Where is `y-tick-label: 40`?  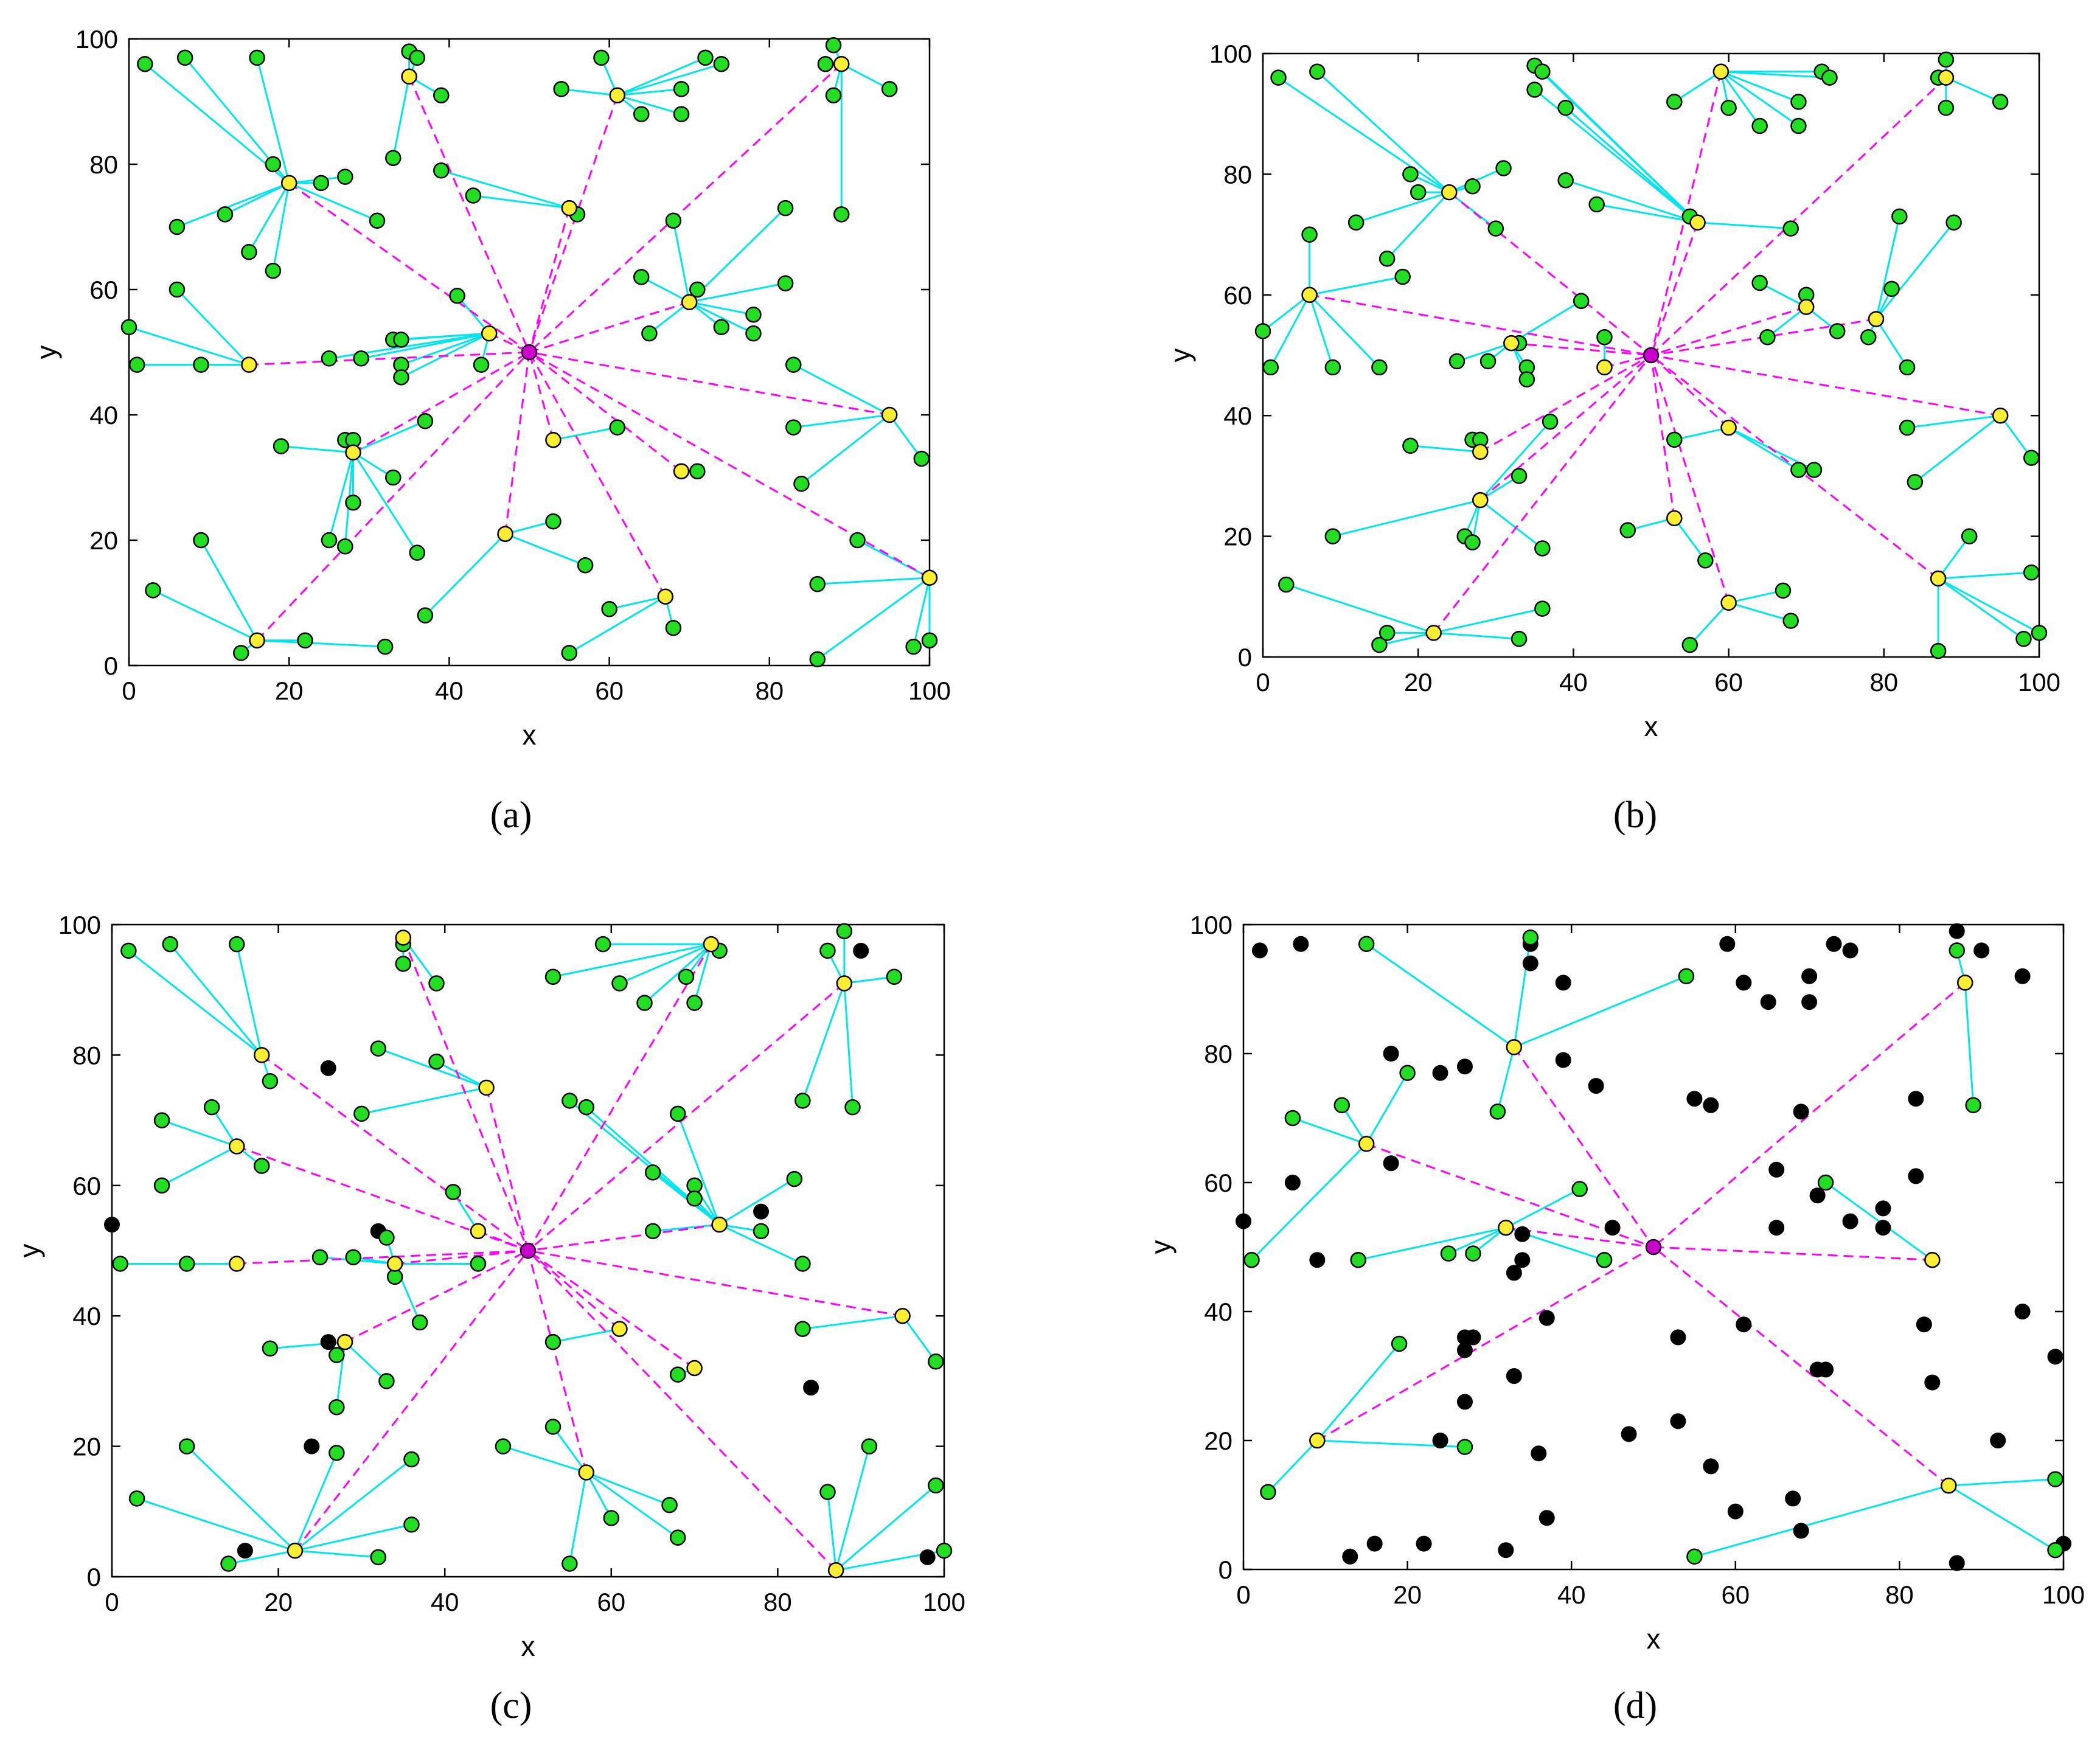
y-tick-label: 40 is located at coordinates (86, 1316).